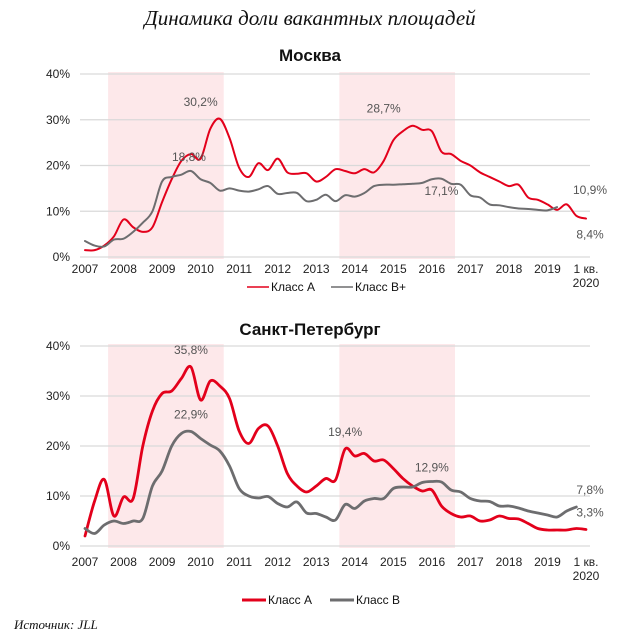 The height and width of the screenshot is (637, 620). Describe the element at coordinates (441, 191) in the screenshot. I see `data-label: 17,1%` at that location.